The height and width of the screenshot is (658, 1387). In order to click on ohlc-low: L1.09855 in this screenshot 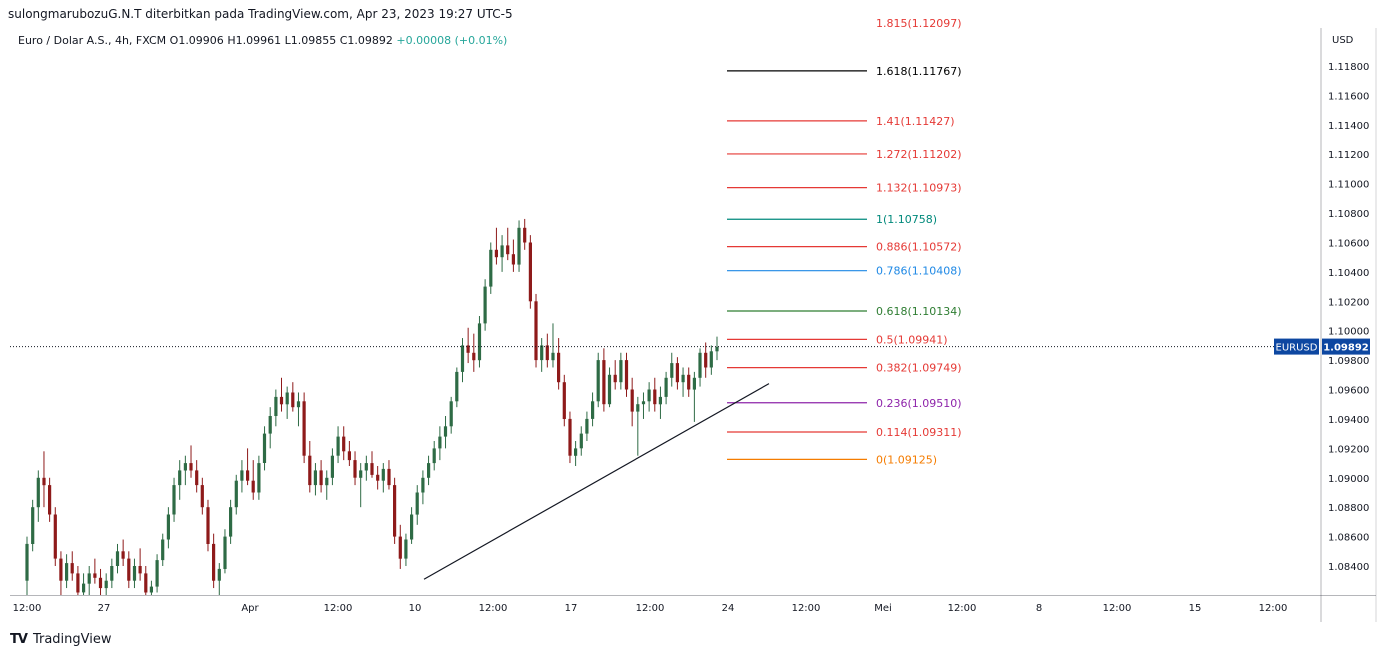, I will do `click(310, 40)`.